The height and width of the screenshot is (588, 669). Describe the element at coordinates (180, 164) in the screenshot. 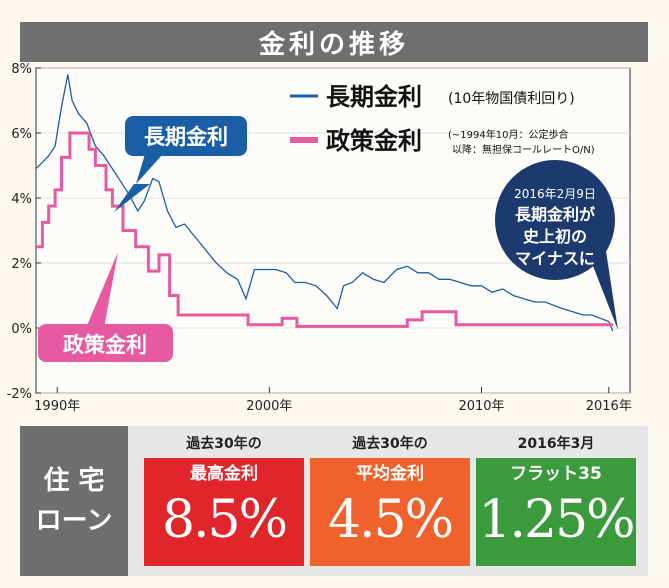

I see `long-term-callout: 長期金利` at that location.